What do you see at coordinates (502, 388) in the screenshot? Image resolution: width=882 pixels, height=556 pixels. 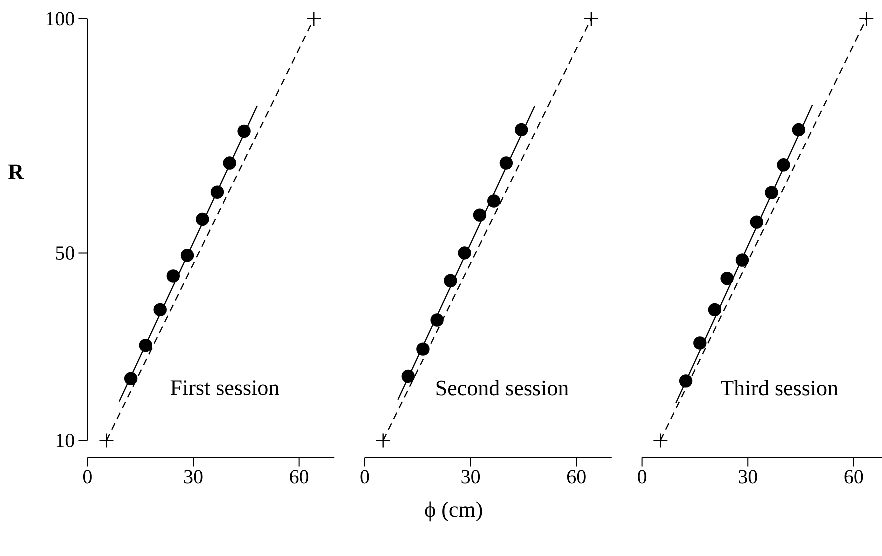 I see `annotation: Second session` at bounding box center [502, 388].